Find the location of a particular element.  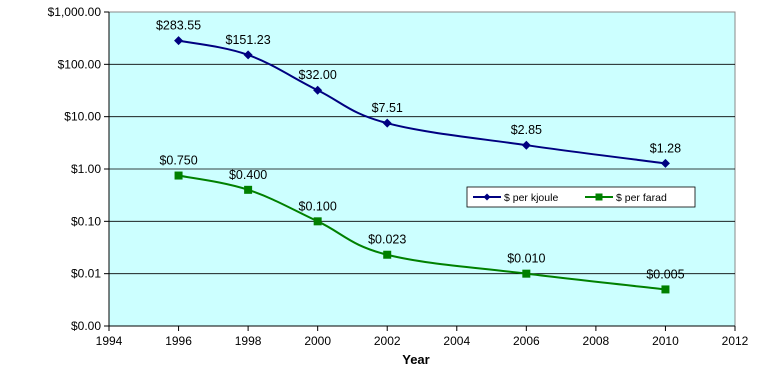

y-tick-label: $0.01 is located at coordinates (86, 274).